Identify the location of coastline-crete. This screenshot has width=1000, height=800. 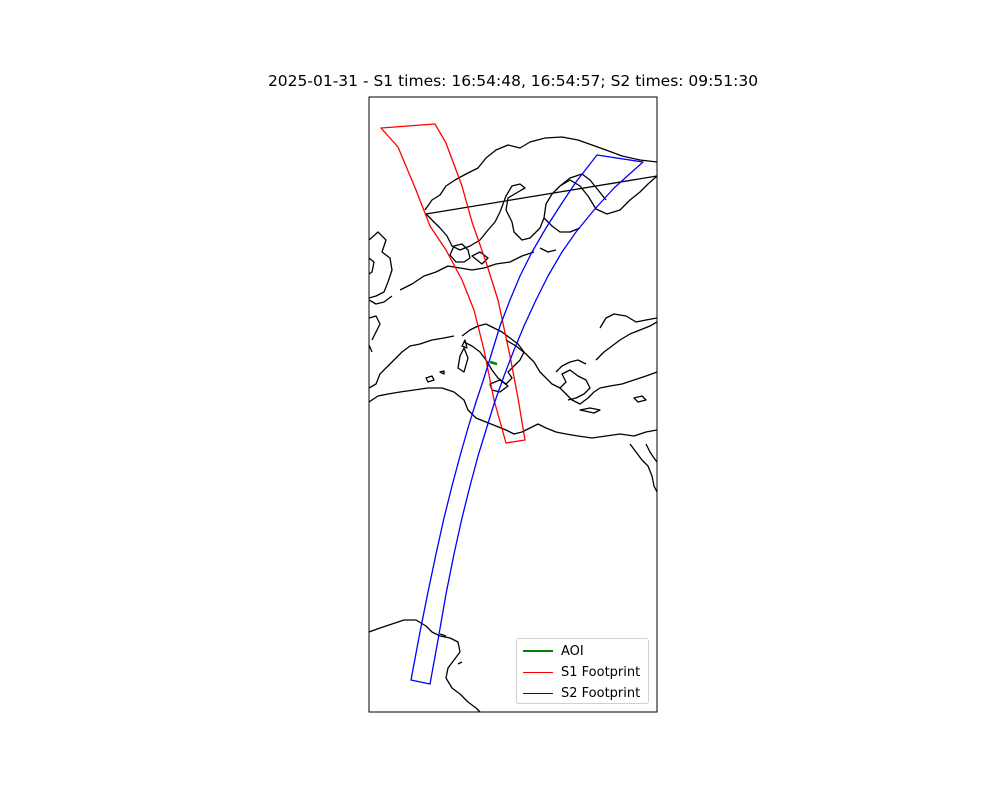
(590, 410).